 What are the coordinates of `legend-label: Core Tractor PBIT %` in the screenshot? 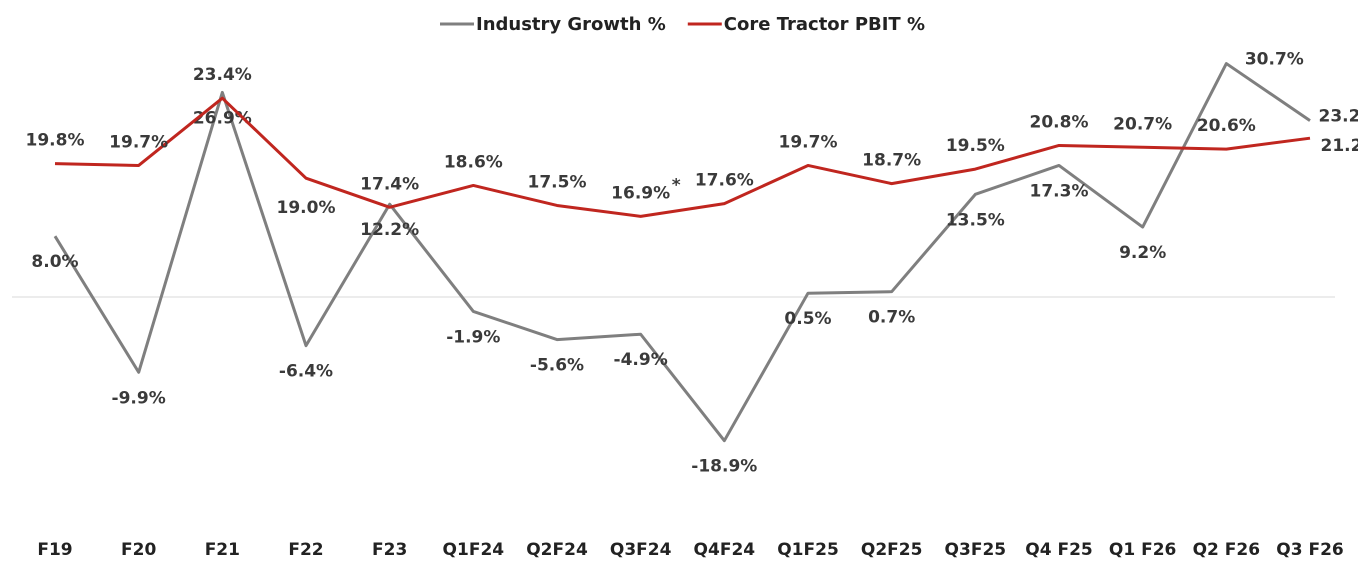 It's located at (824, 24).